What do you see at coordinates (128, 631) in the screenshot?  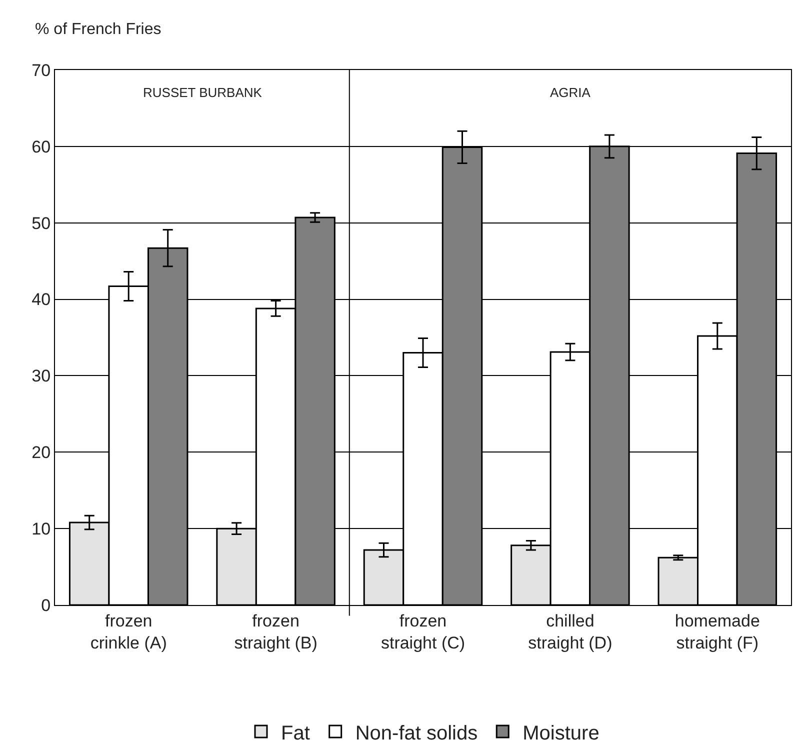 I see `x-tick-label: frozen crinkle (A)` at bounding box center [128, 631].